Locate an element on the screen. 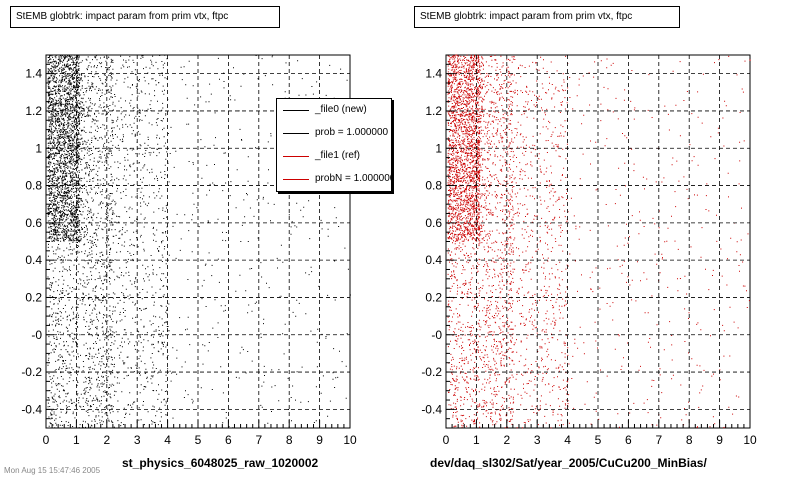  legend-label-file1: _file1 (ref) is located at coordinates (338, 155).